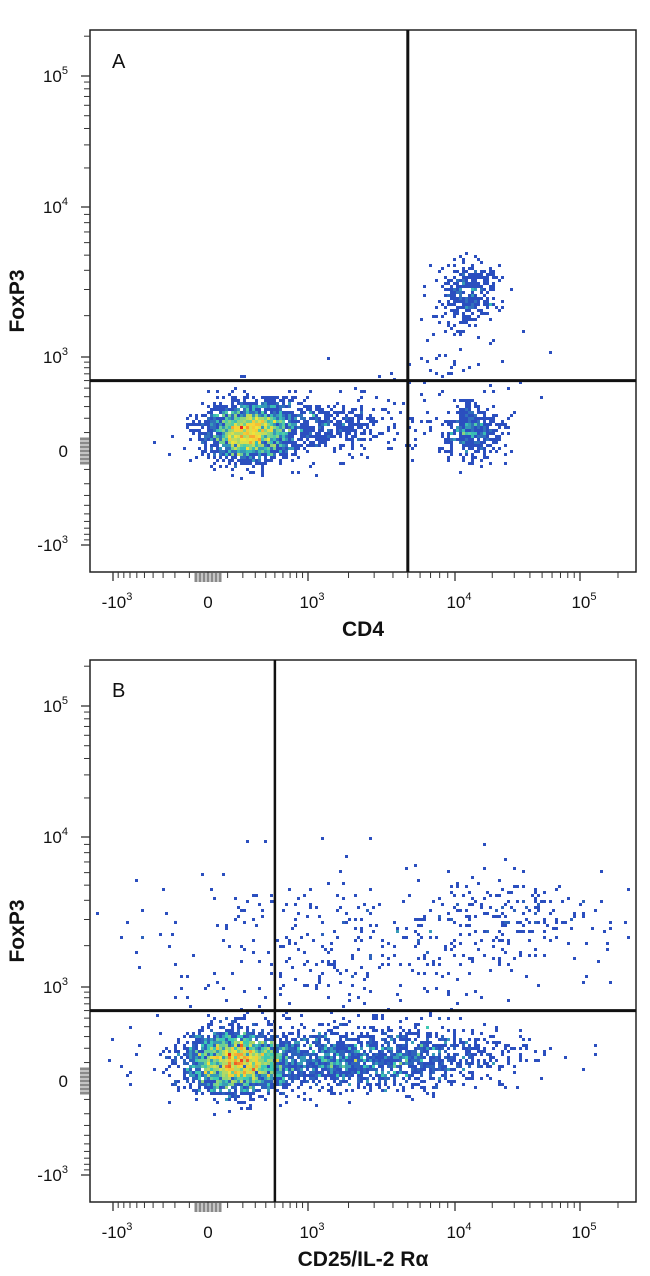 The width and height of the screenshot is (650, 1276). Describe the element at coordinates (85, 920) in the screenshot. I see `panel-b-y-ticks` at that location.